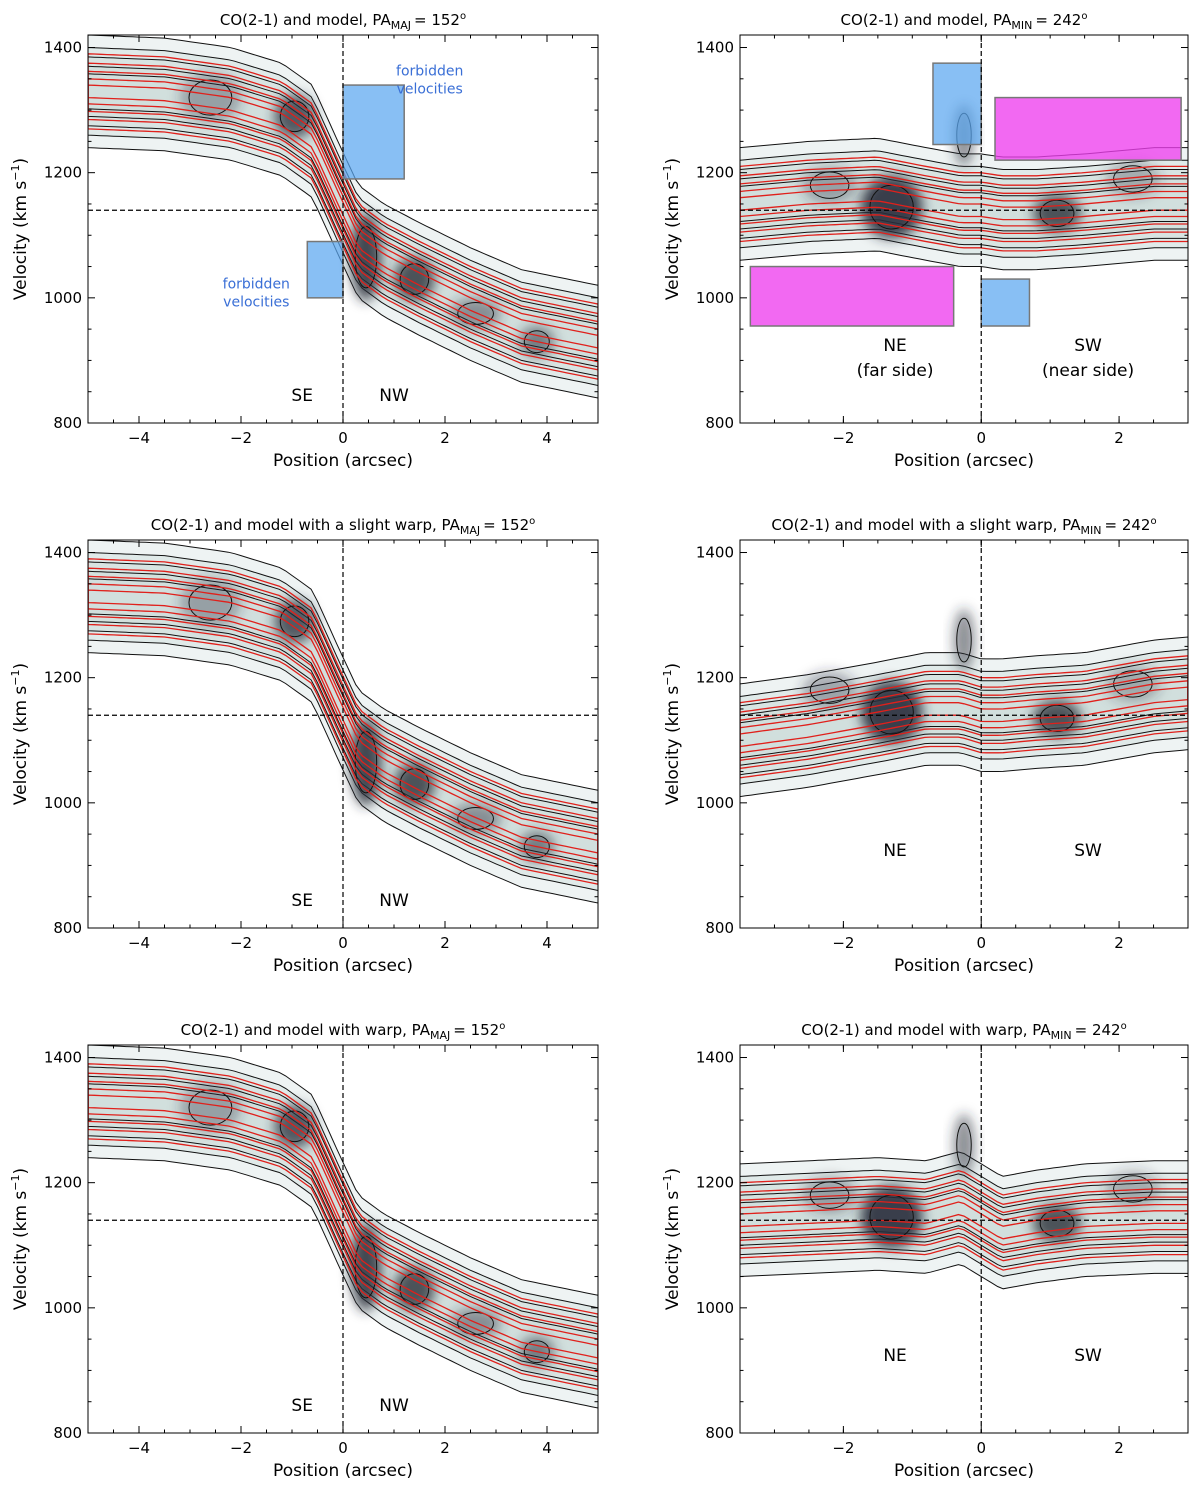  What do you see at coordinates (1021, 25) in the screenshot?
I see `title-subscript: MIN` at bounding box center [1021, 25].